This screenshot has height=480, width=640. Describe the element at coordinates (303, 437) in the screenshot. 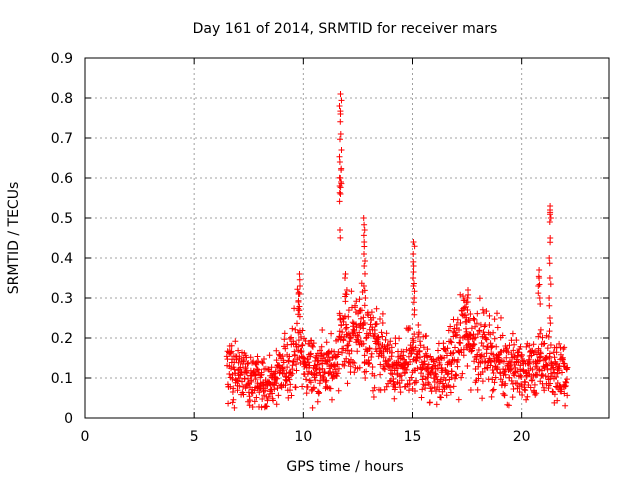

I see `x-tick-label: 10` at that location.